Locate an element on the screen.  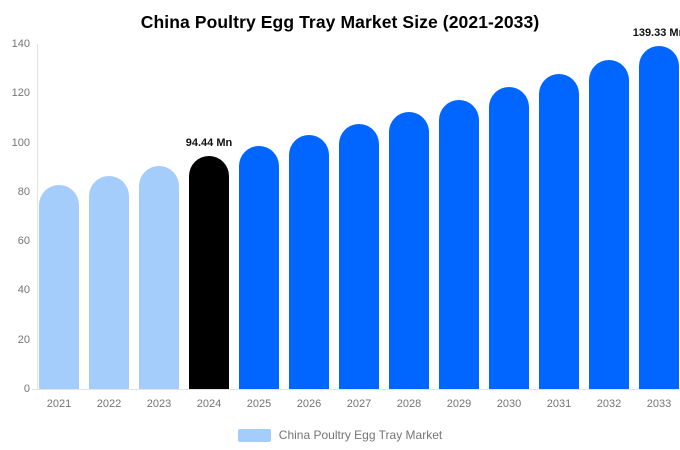
x-tick-2024: 2024 is located at coordinates (209, 404).